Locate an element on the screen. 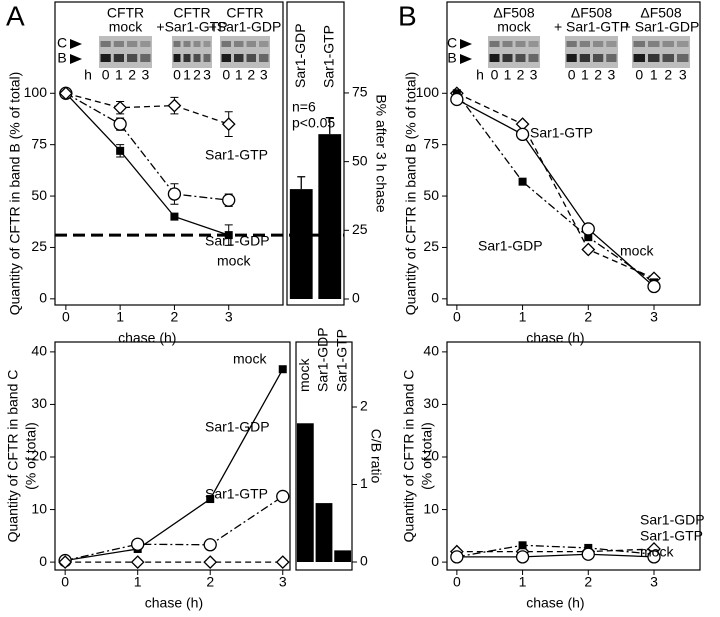  bar is located at coordinates (330, 217).